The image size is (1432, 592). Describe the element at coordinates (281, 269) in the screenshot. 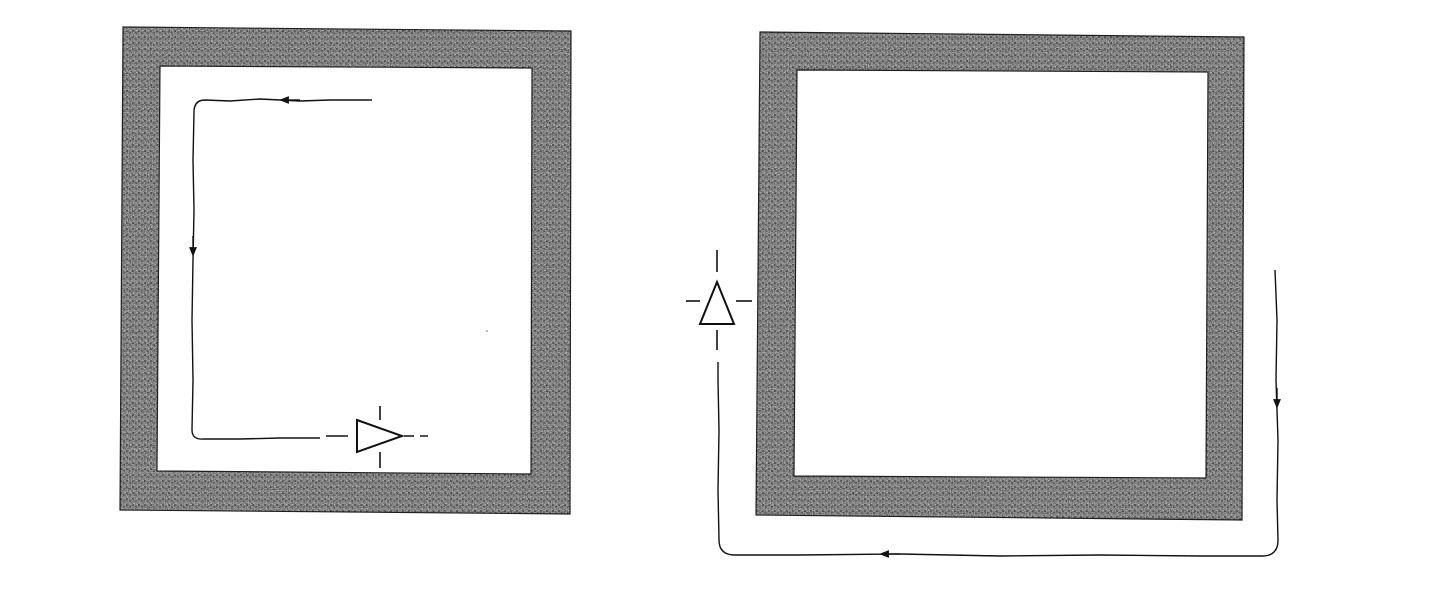

I see `left-flow-path` at that location.